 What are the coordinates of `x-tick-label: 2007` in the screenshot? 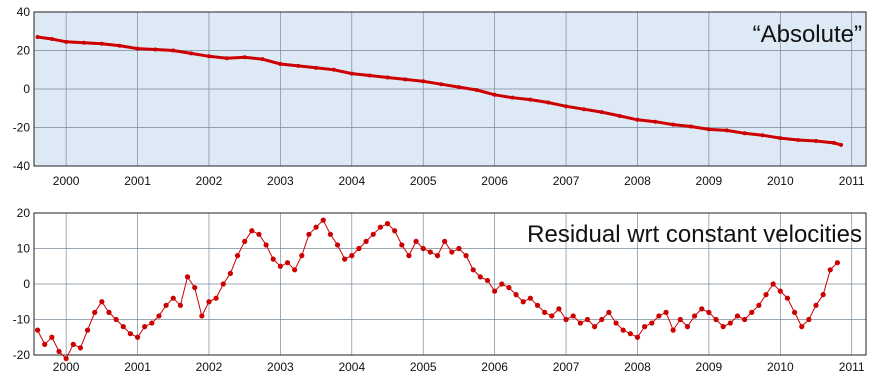 It's located at (566, 367).